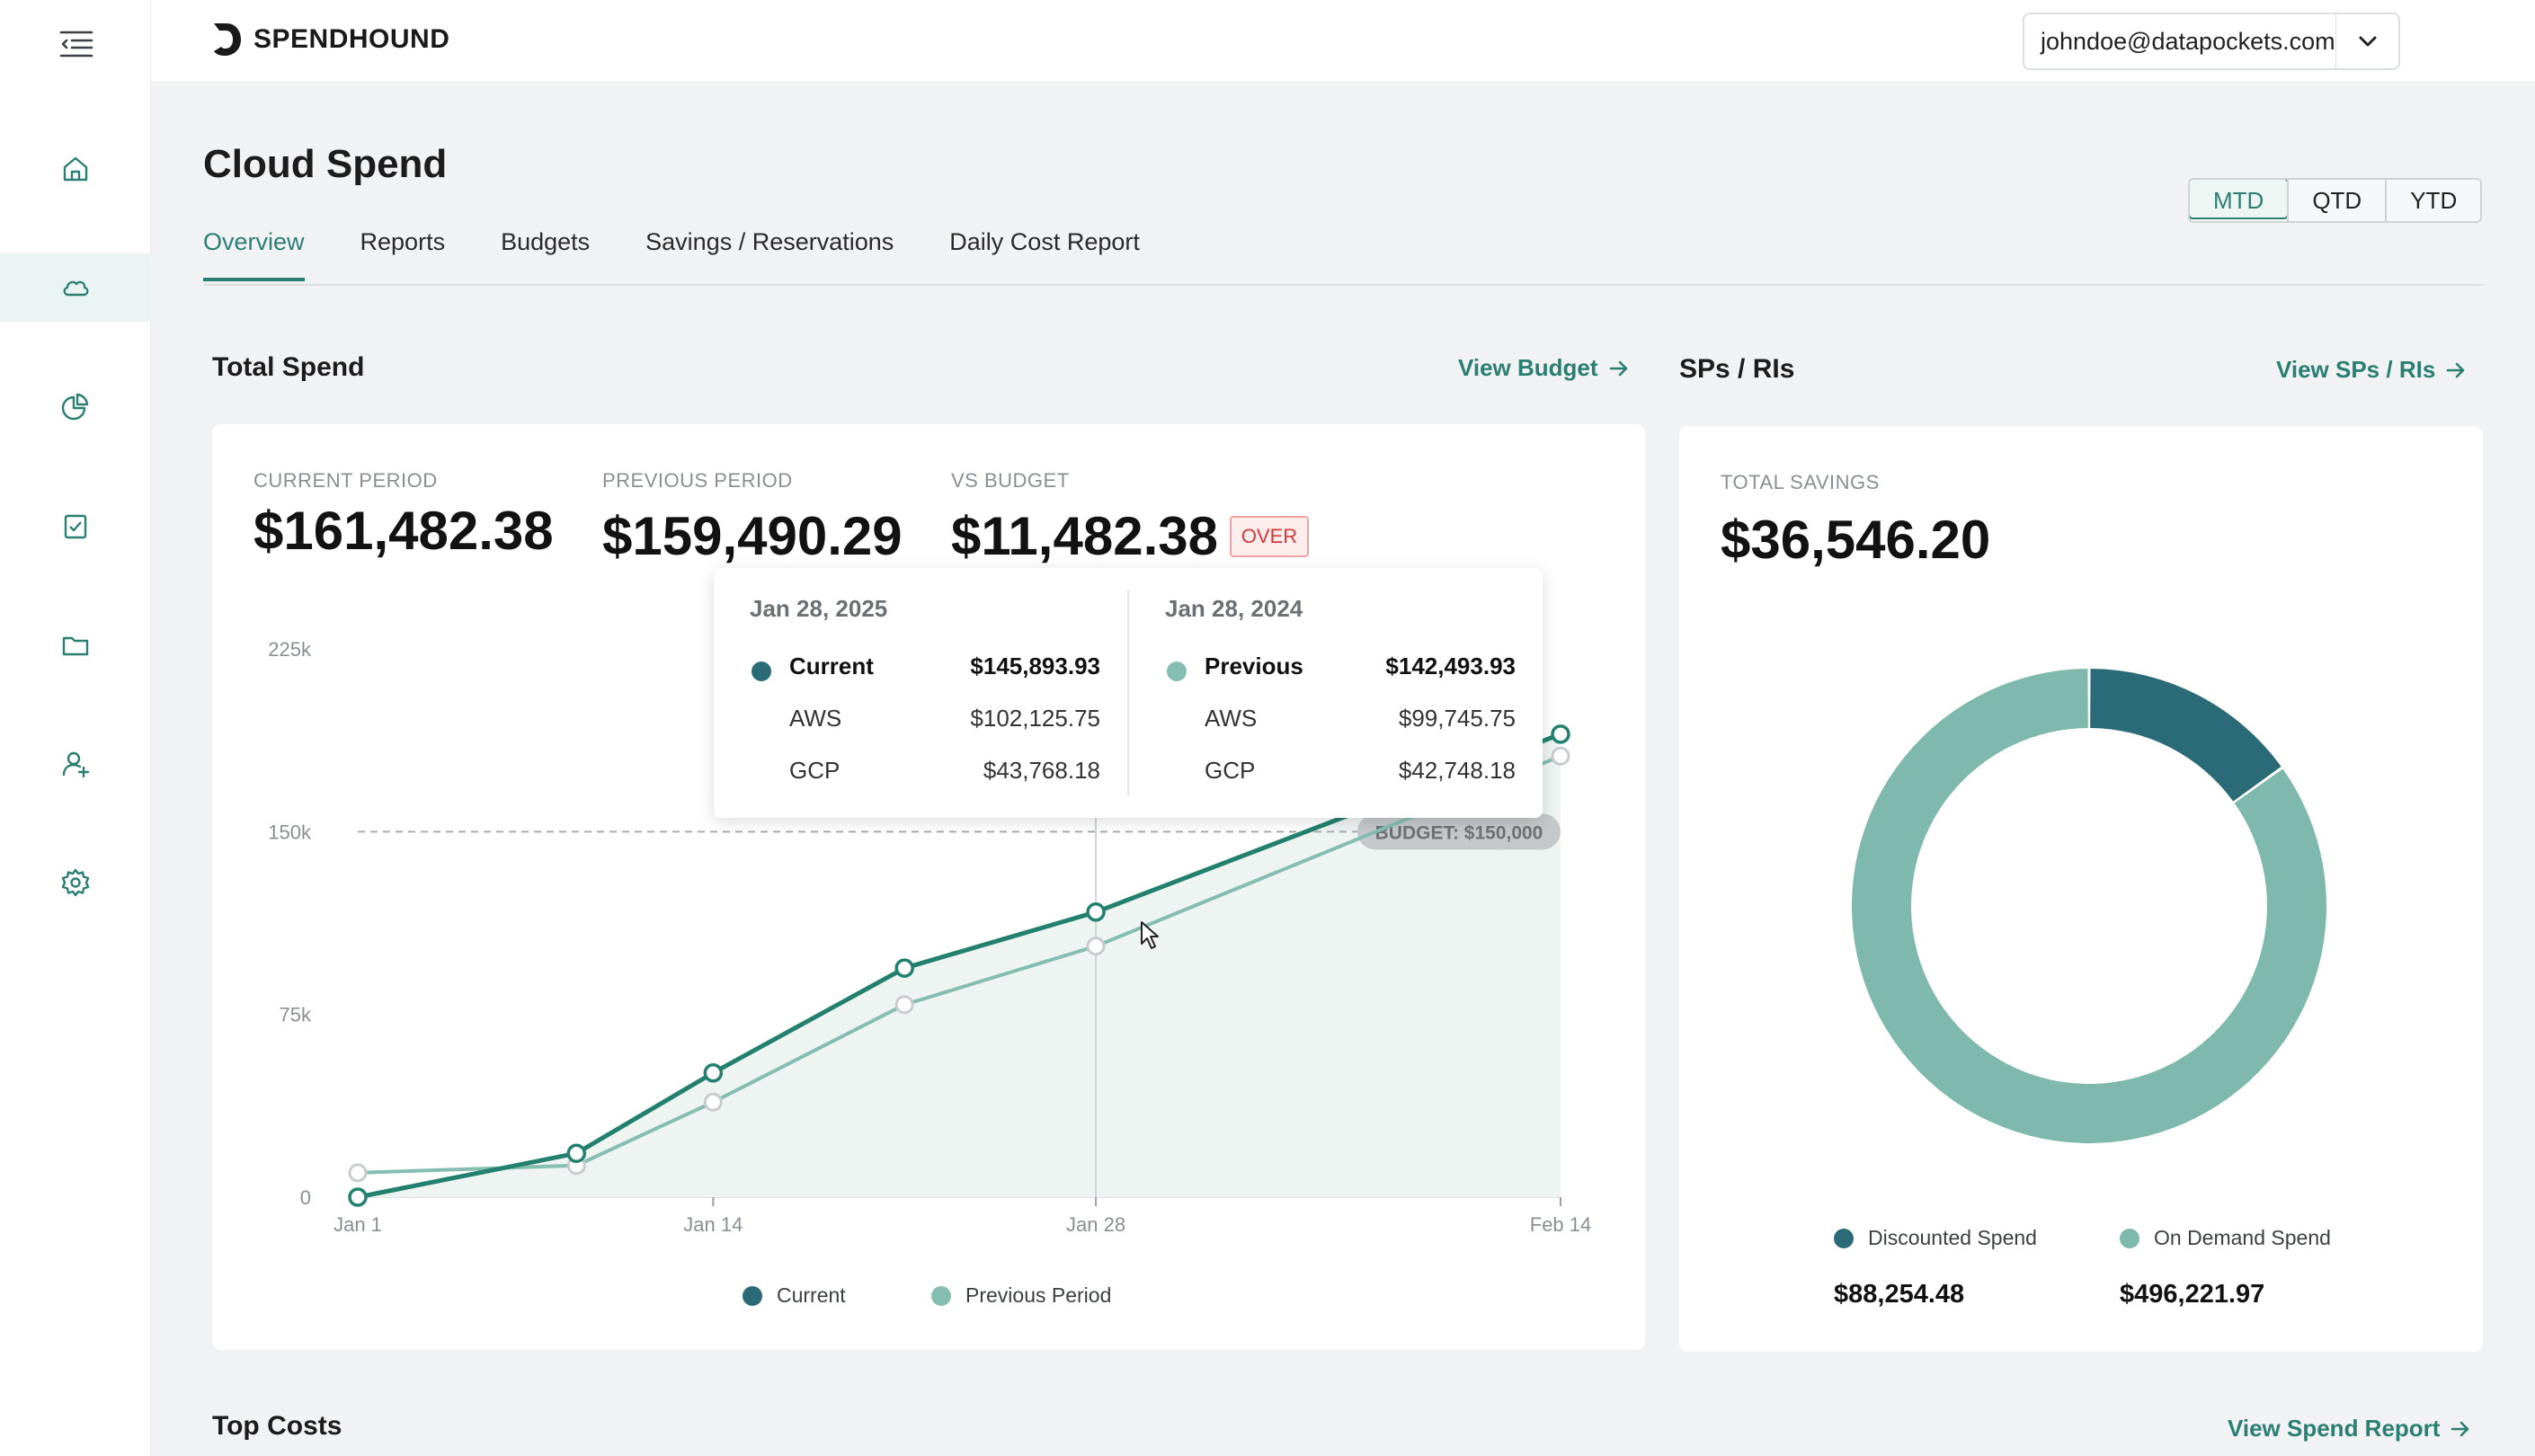  Describe the element at coordinates (1254, 666) in the screenshot. I see `tooltip-row-name: Previous` at that location.